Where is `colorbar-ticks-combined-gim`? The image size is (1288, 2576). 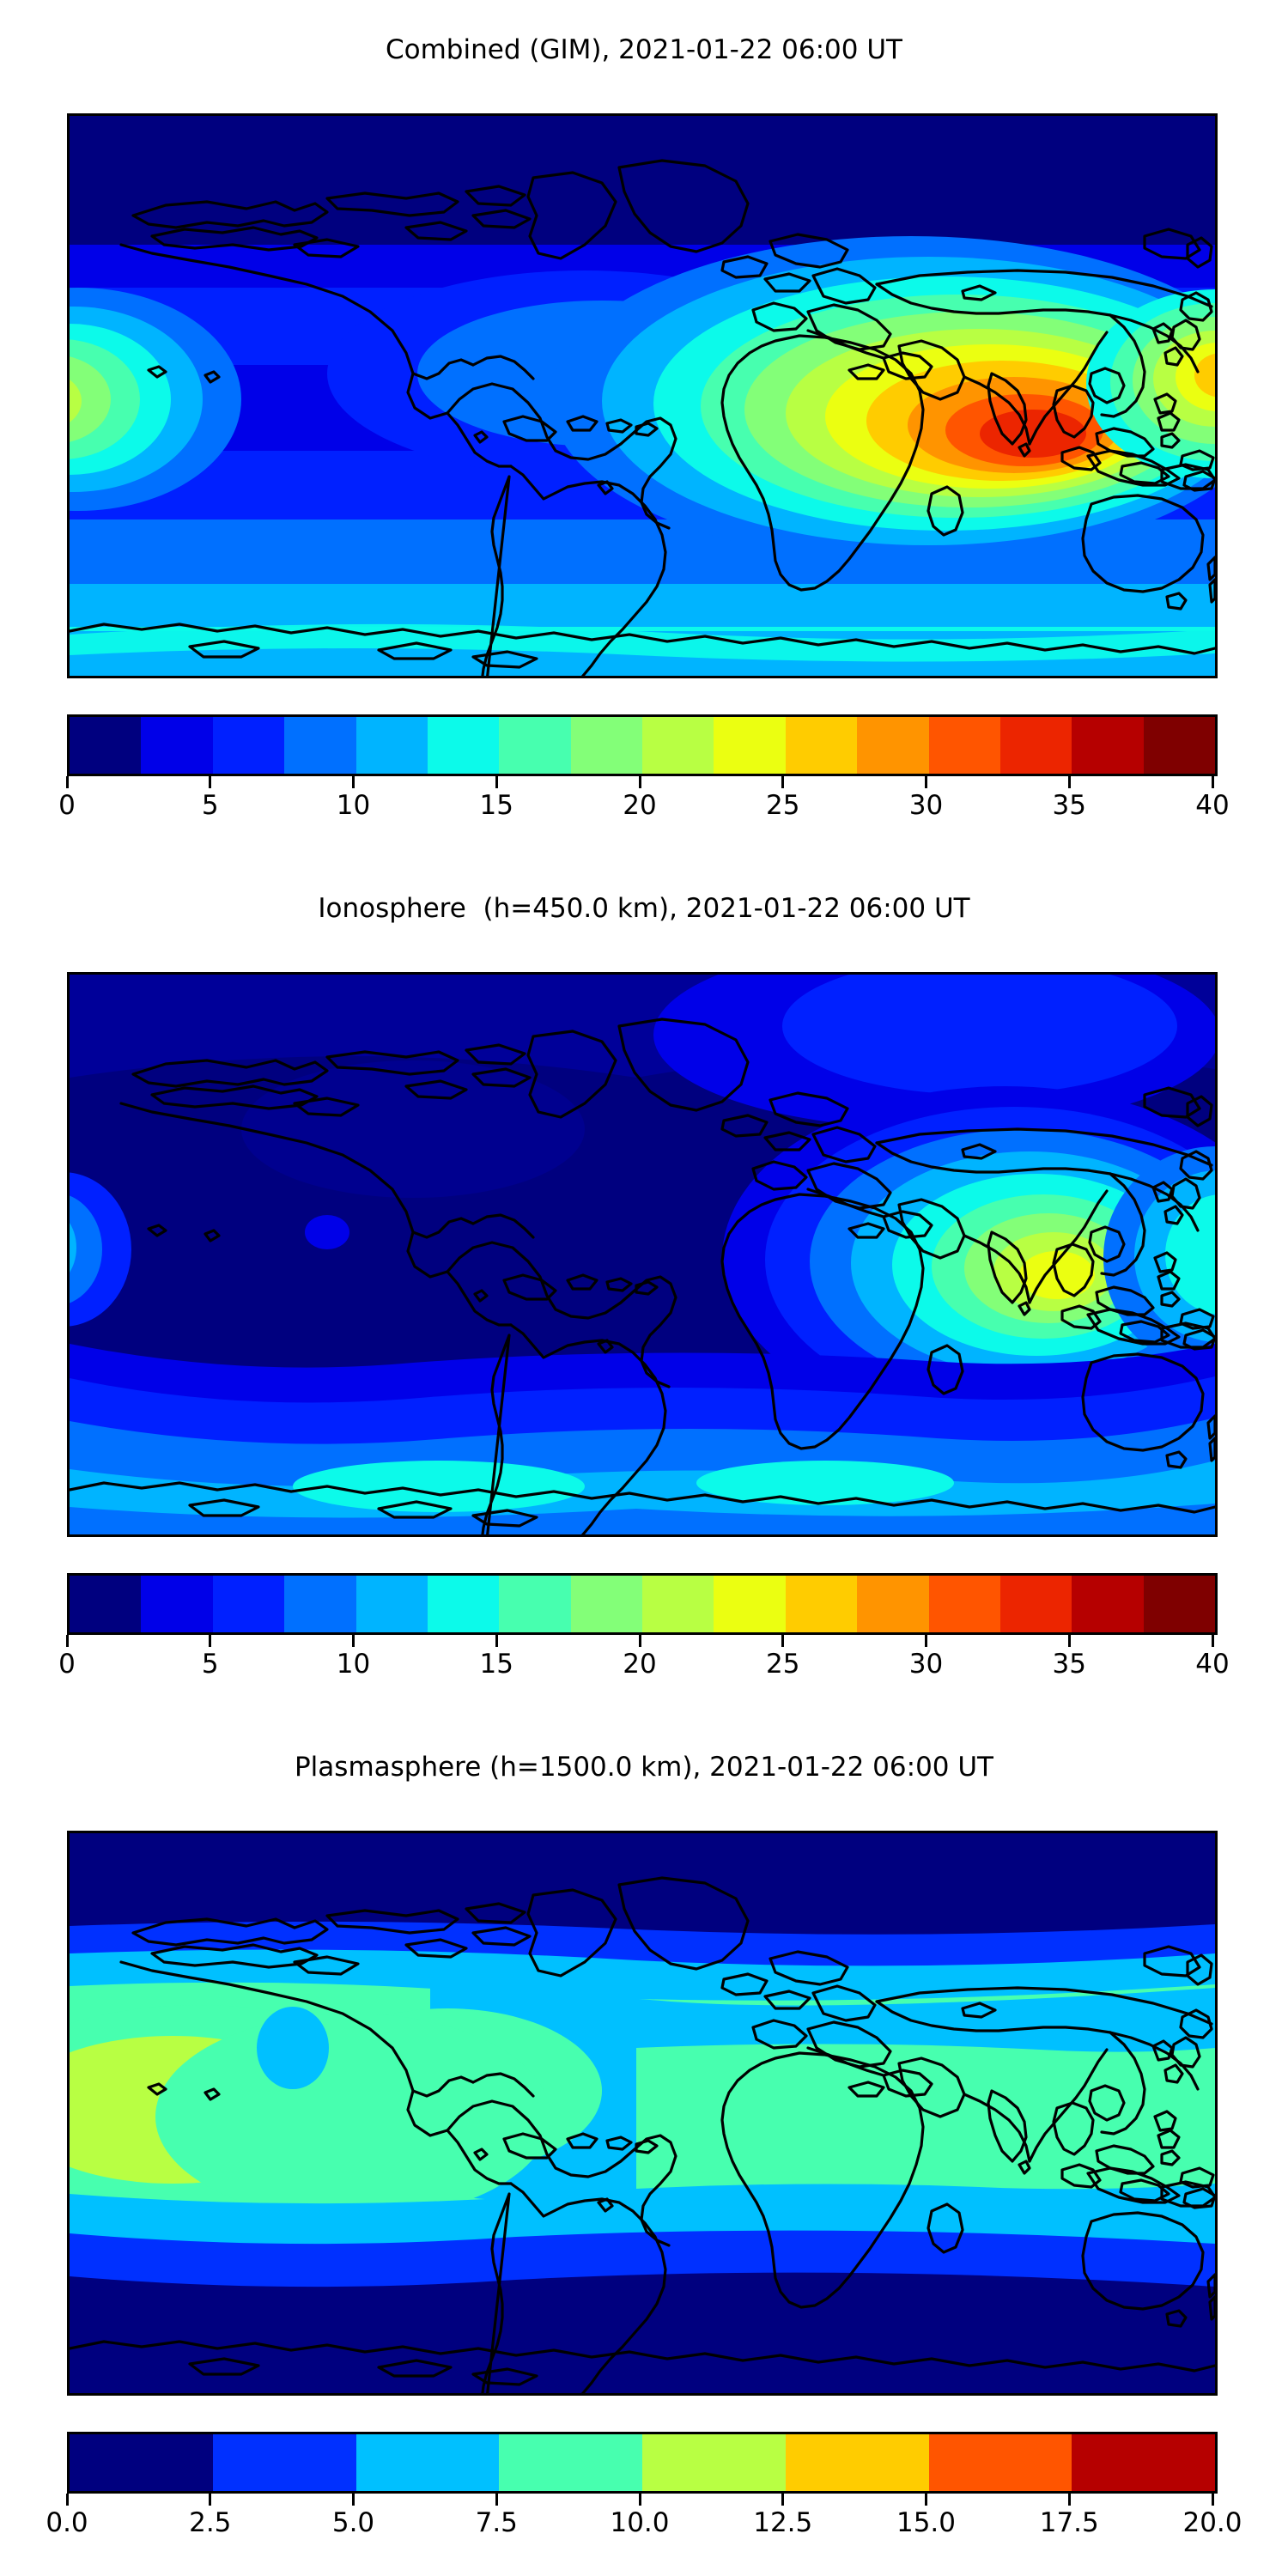
colorbar-ticks-combined-gim is located at coordinates (640, 782).